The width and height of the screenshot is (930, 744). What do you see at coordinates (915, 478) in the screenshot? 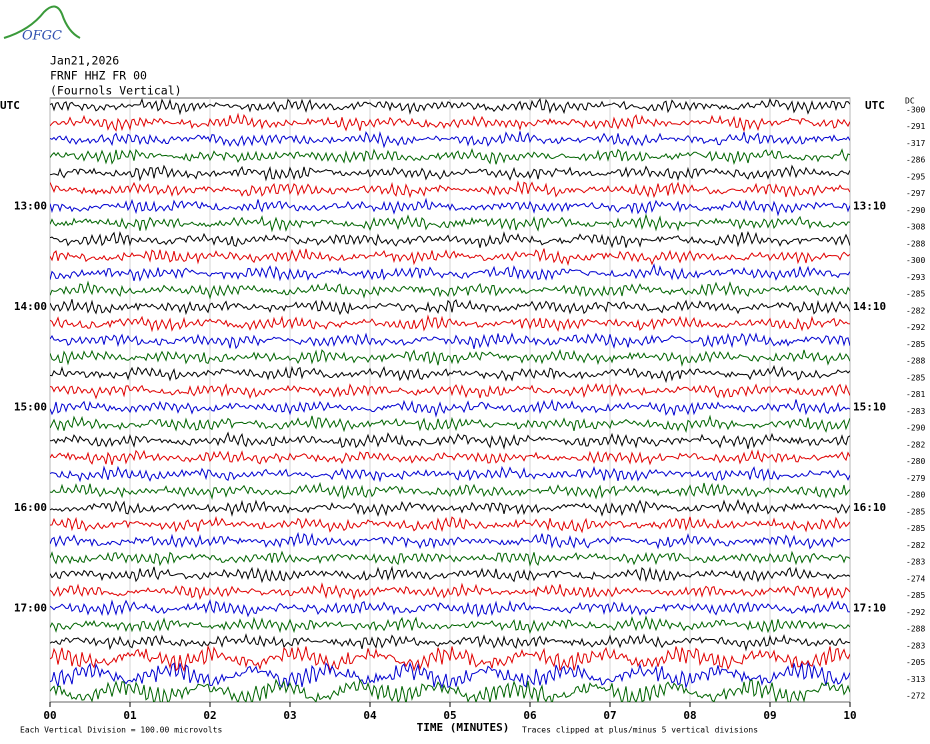
I see `dc-offset: -279` at bounding box center [915, 478].